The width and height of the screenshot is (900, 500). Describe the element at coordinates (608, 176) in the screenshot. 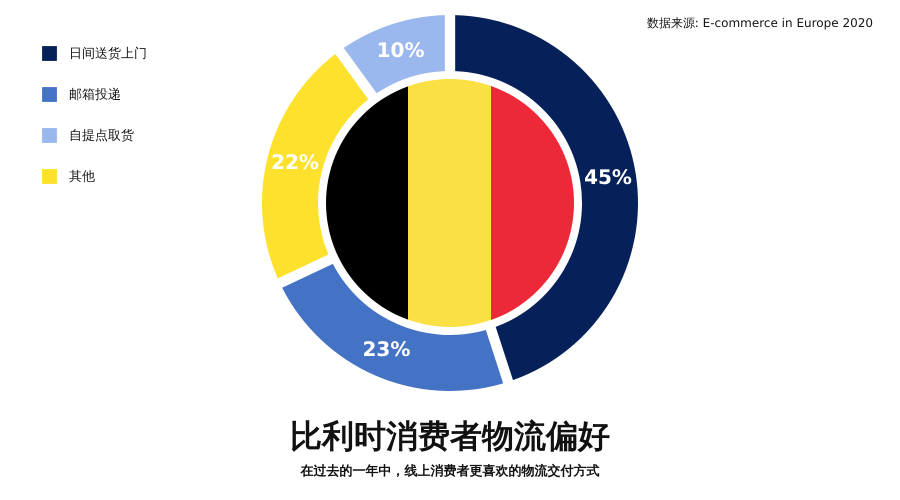

I see `data-label: 45%` at that location.